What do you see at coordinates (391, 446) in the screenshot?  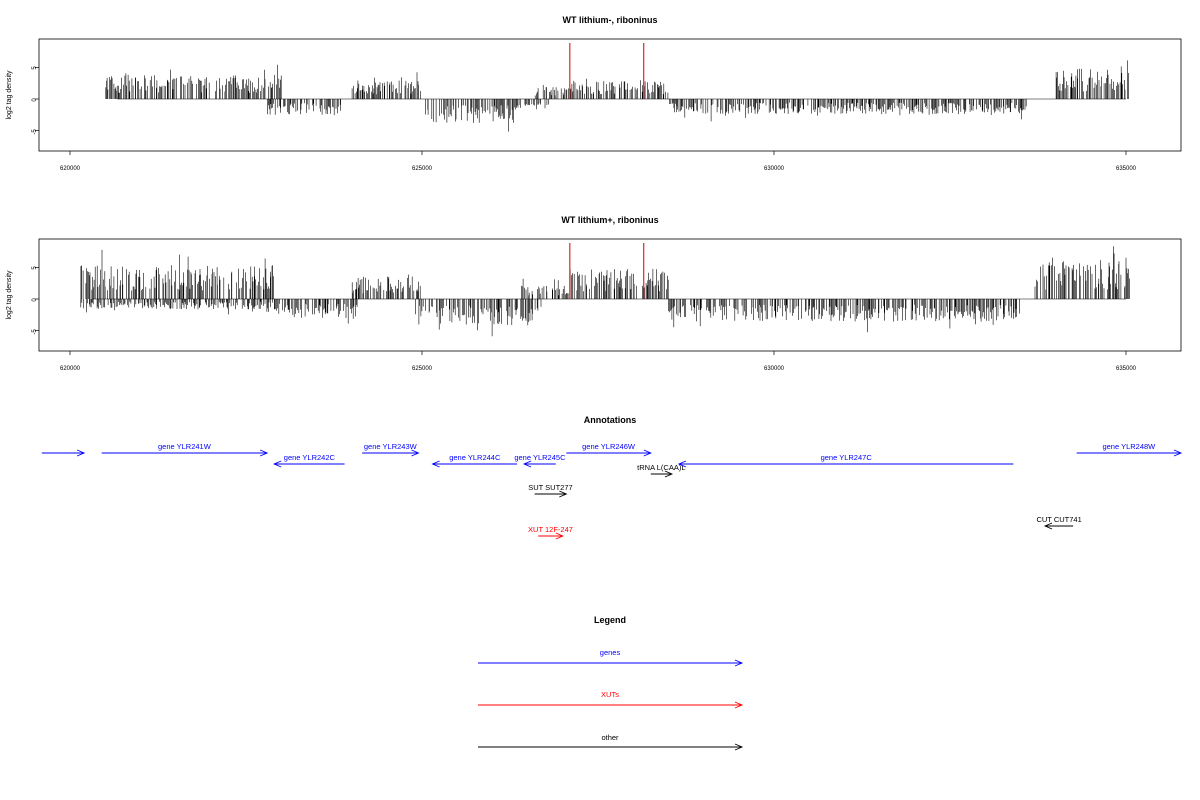 I see `annotation-label: gene YLR243W` at bounding box center [391, 446].